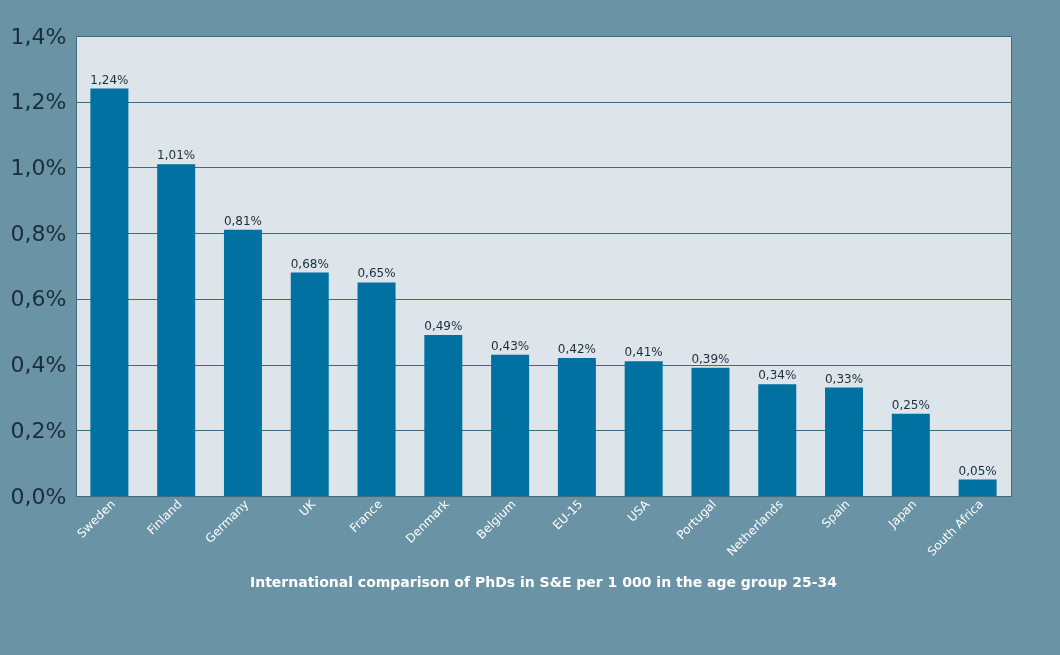 This screenshot has height=655, width=1060. Describe the element at coordinates (38, 36) in the screenshot. I see `y-tick-label: 1,4%` at that location.